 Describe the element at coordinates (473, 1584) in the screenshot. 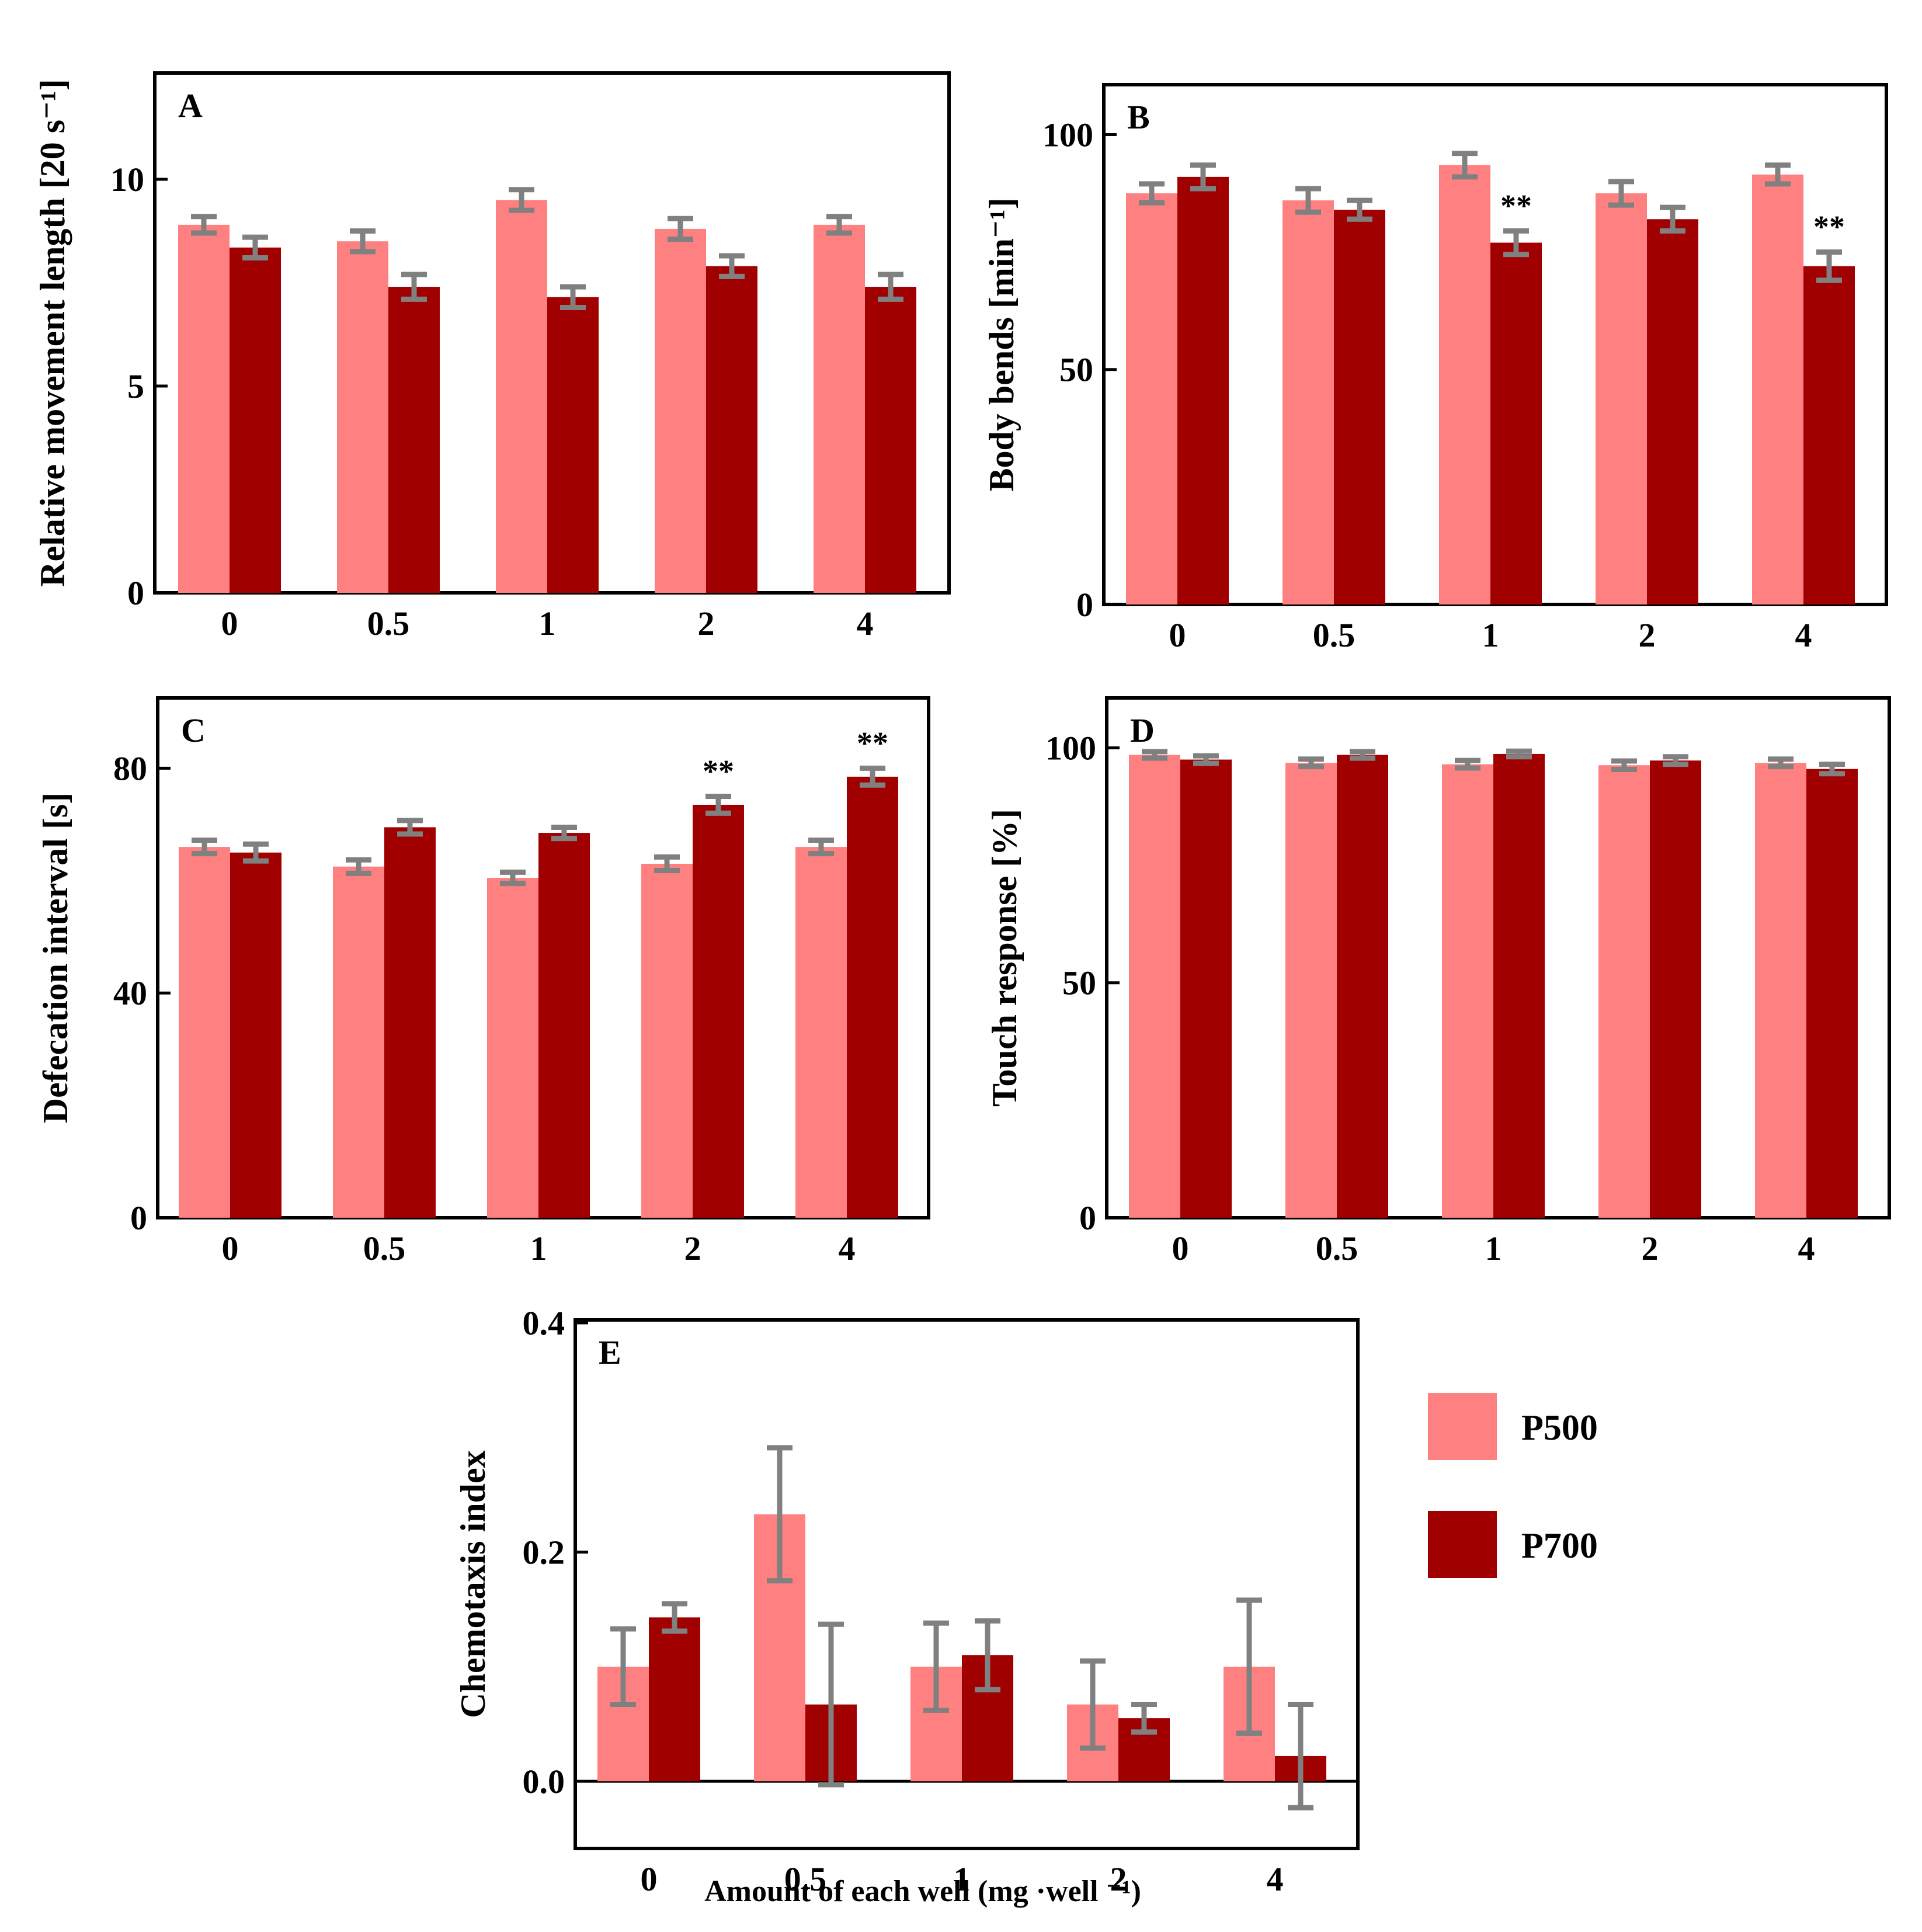

I see `y-axis-label: Chemotaxis index` at that location.